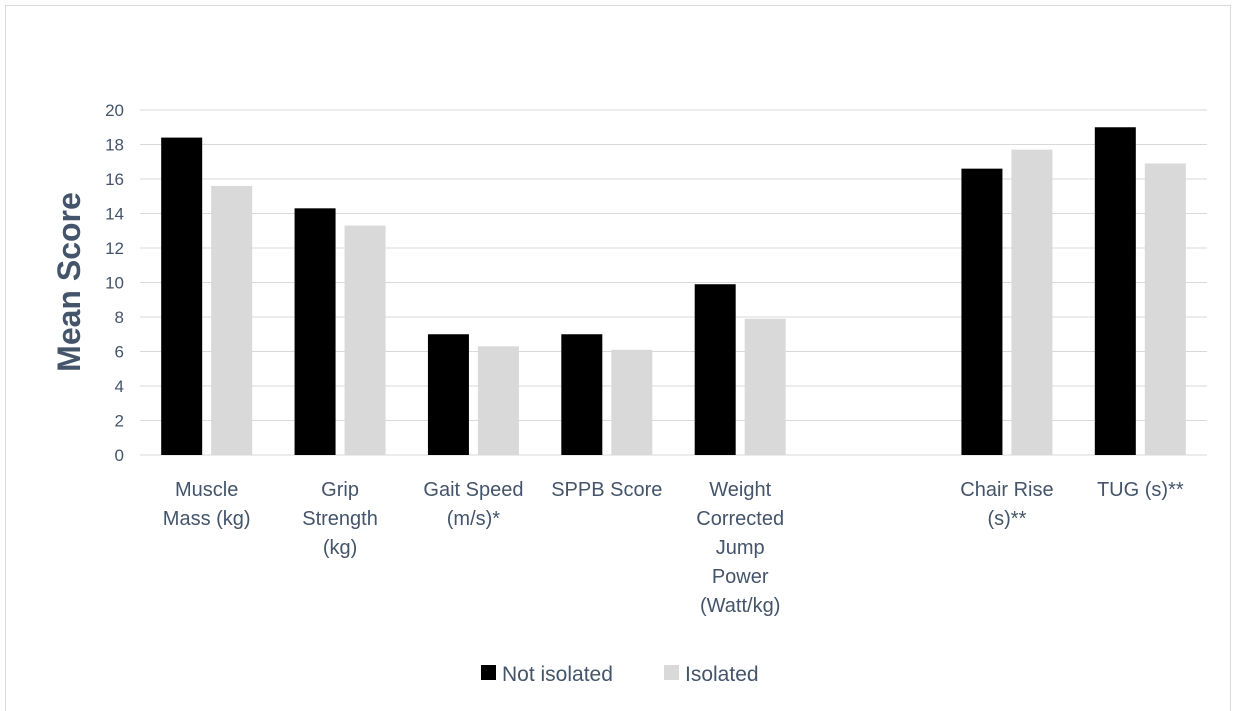  What do you see at coordinates (114, 145) in the screenshot?
I see `y-tick-label: 18` at bounding box center [114, 145].